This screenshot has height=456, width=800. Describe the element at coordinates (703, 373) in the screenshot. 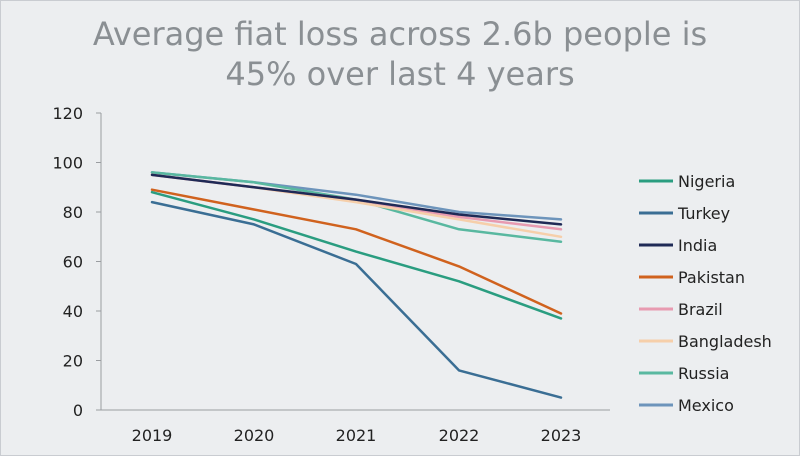

I see `legend-label-russia: Russia` at that location.